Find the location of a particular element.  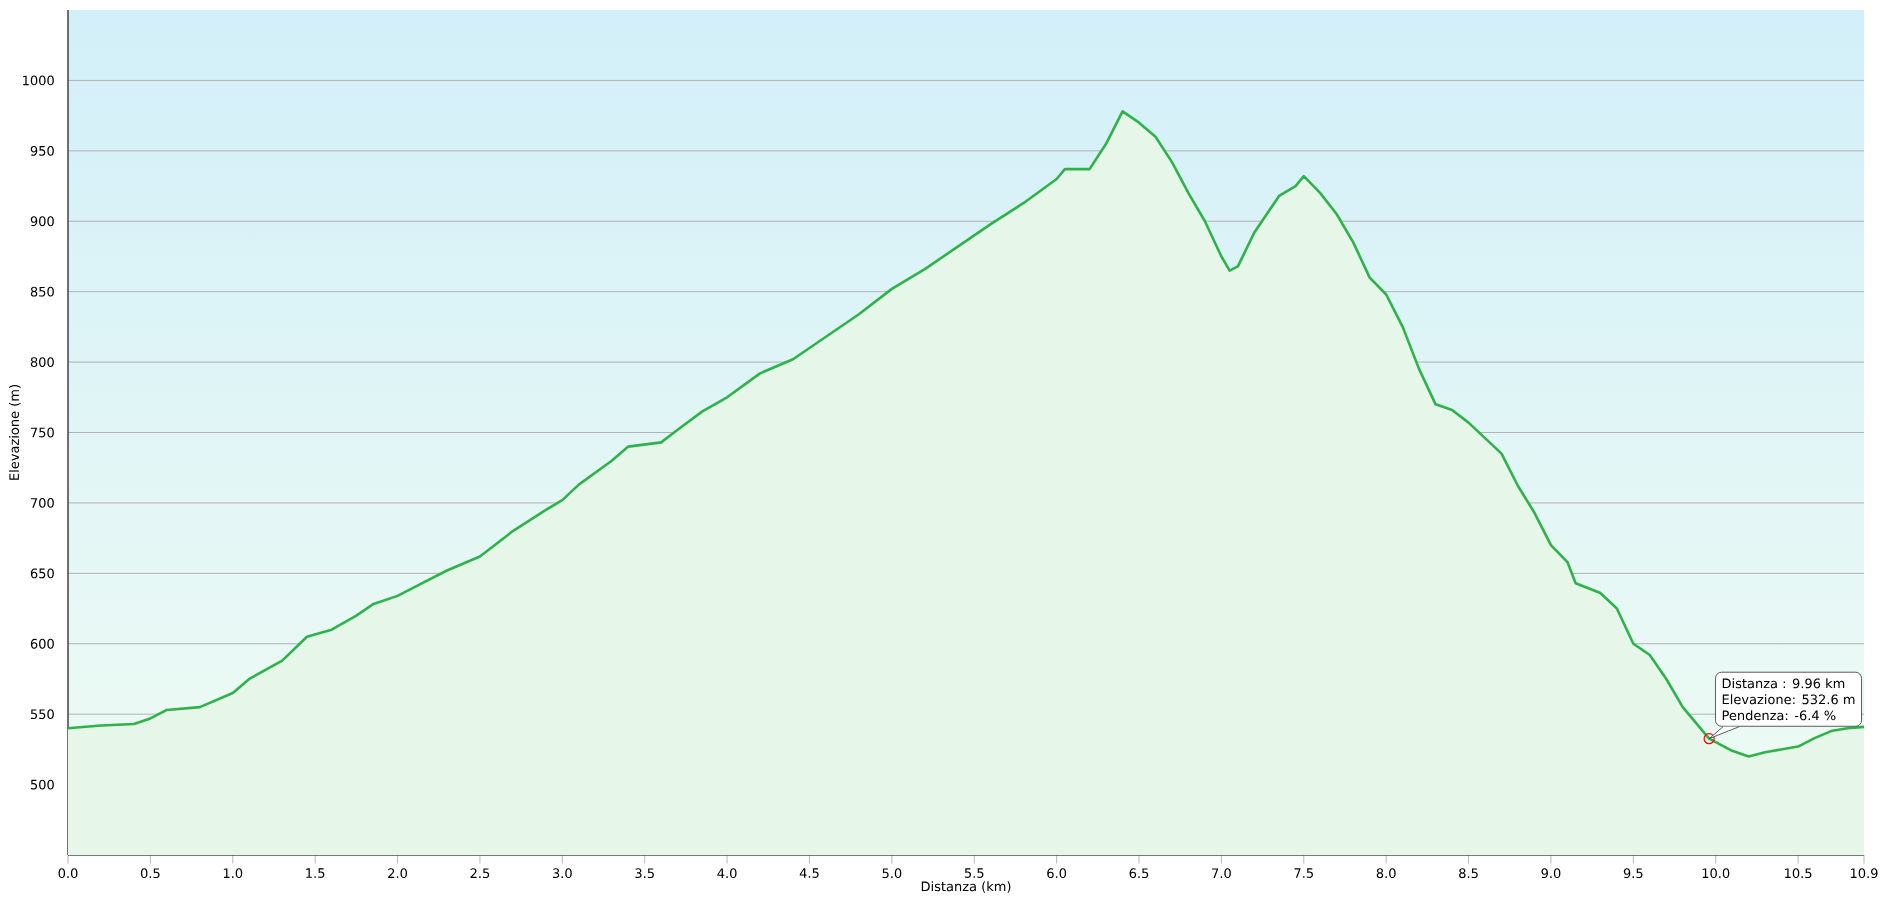

x-tick-label: 3.5 is located at coordinates (644, 873).